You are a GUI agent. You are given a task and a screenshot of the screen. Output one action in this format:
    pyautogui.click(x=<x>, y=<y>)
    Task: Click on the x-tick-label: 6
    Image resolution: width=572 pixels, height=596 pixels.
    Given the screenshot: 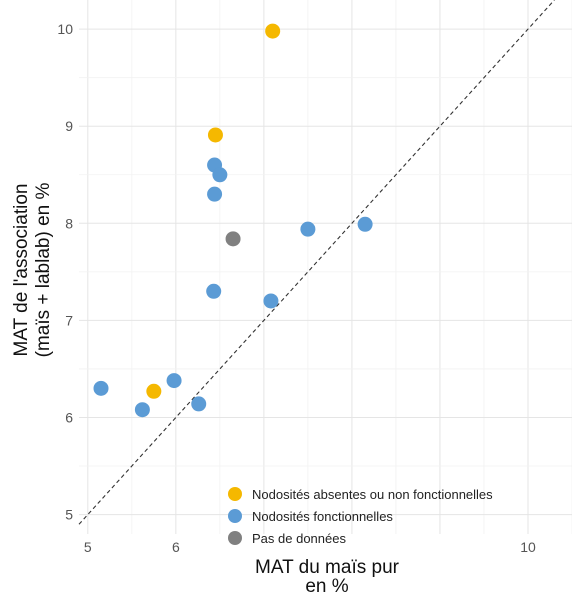 What is the action you would take?
    pyautogui.click(x=176, y=547)
    